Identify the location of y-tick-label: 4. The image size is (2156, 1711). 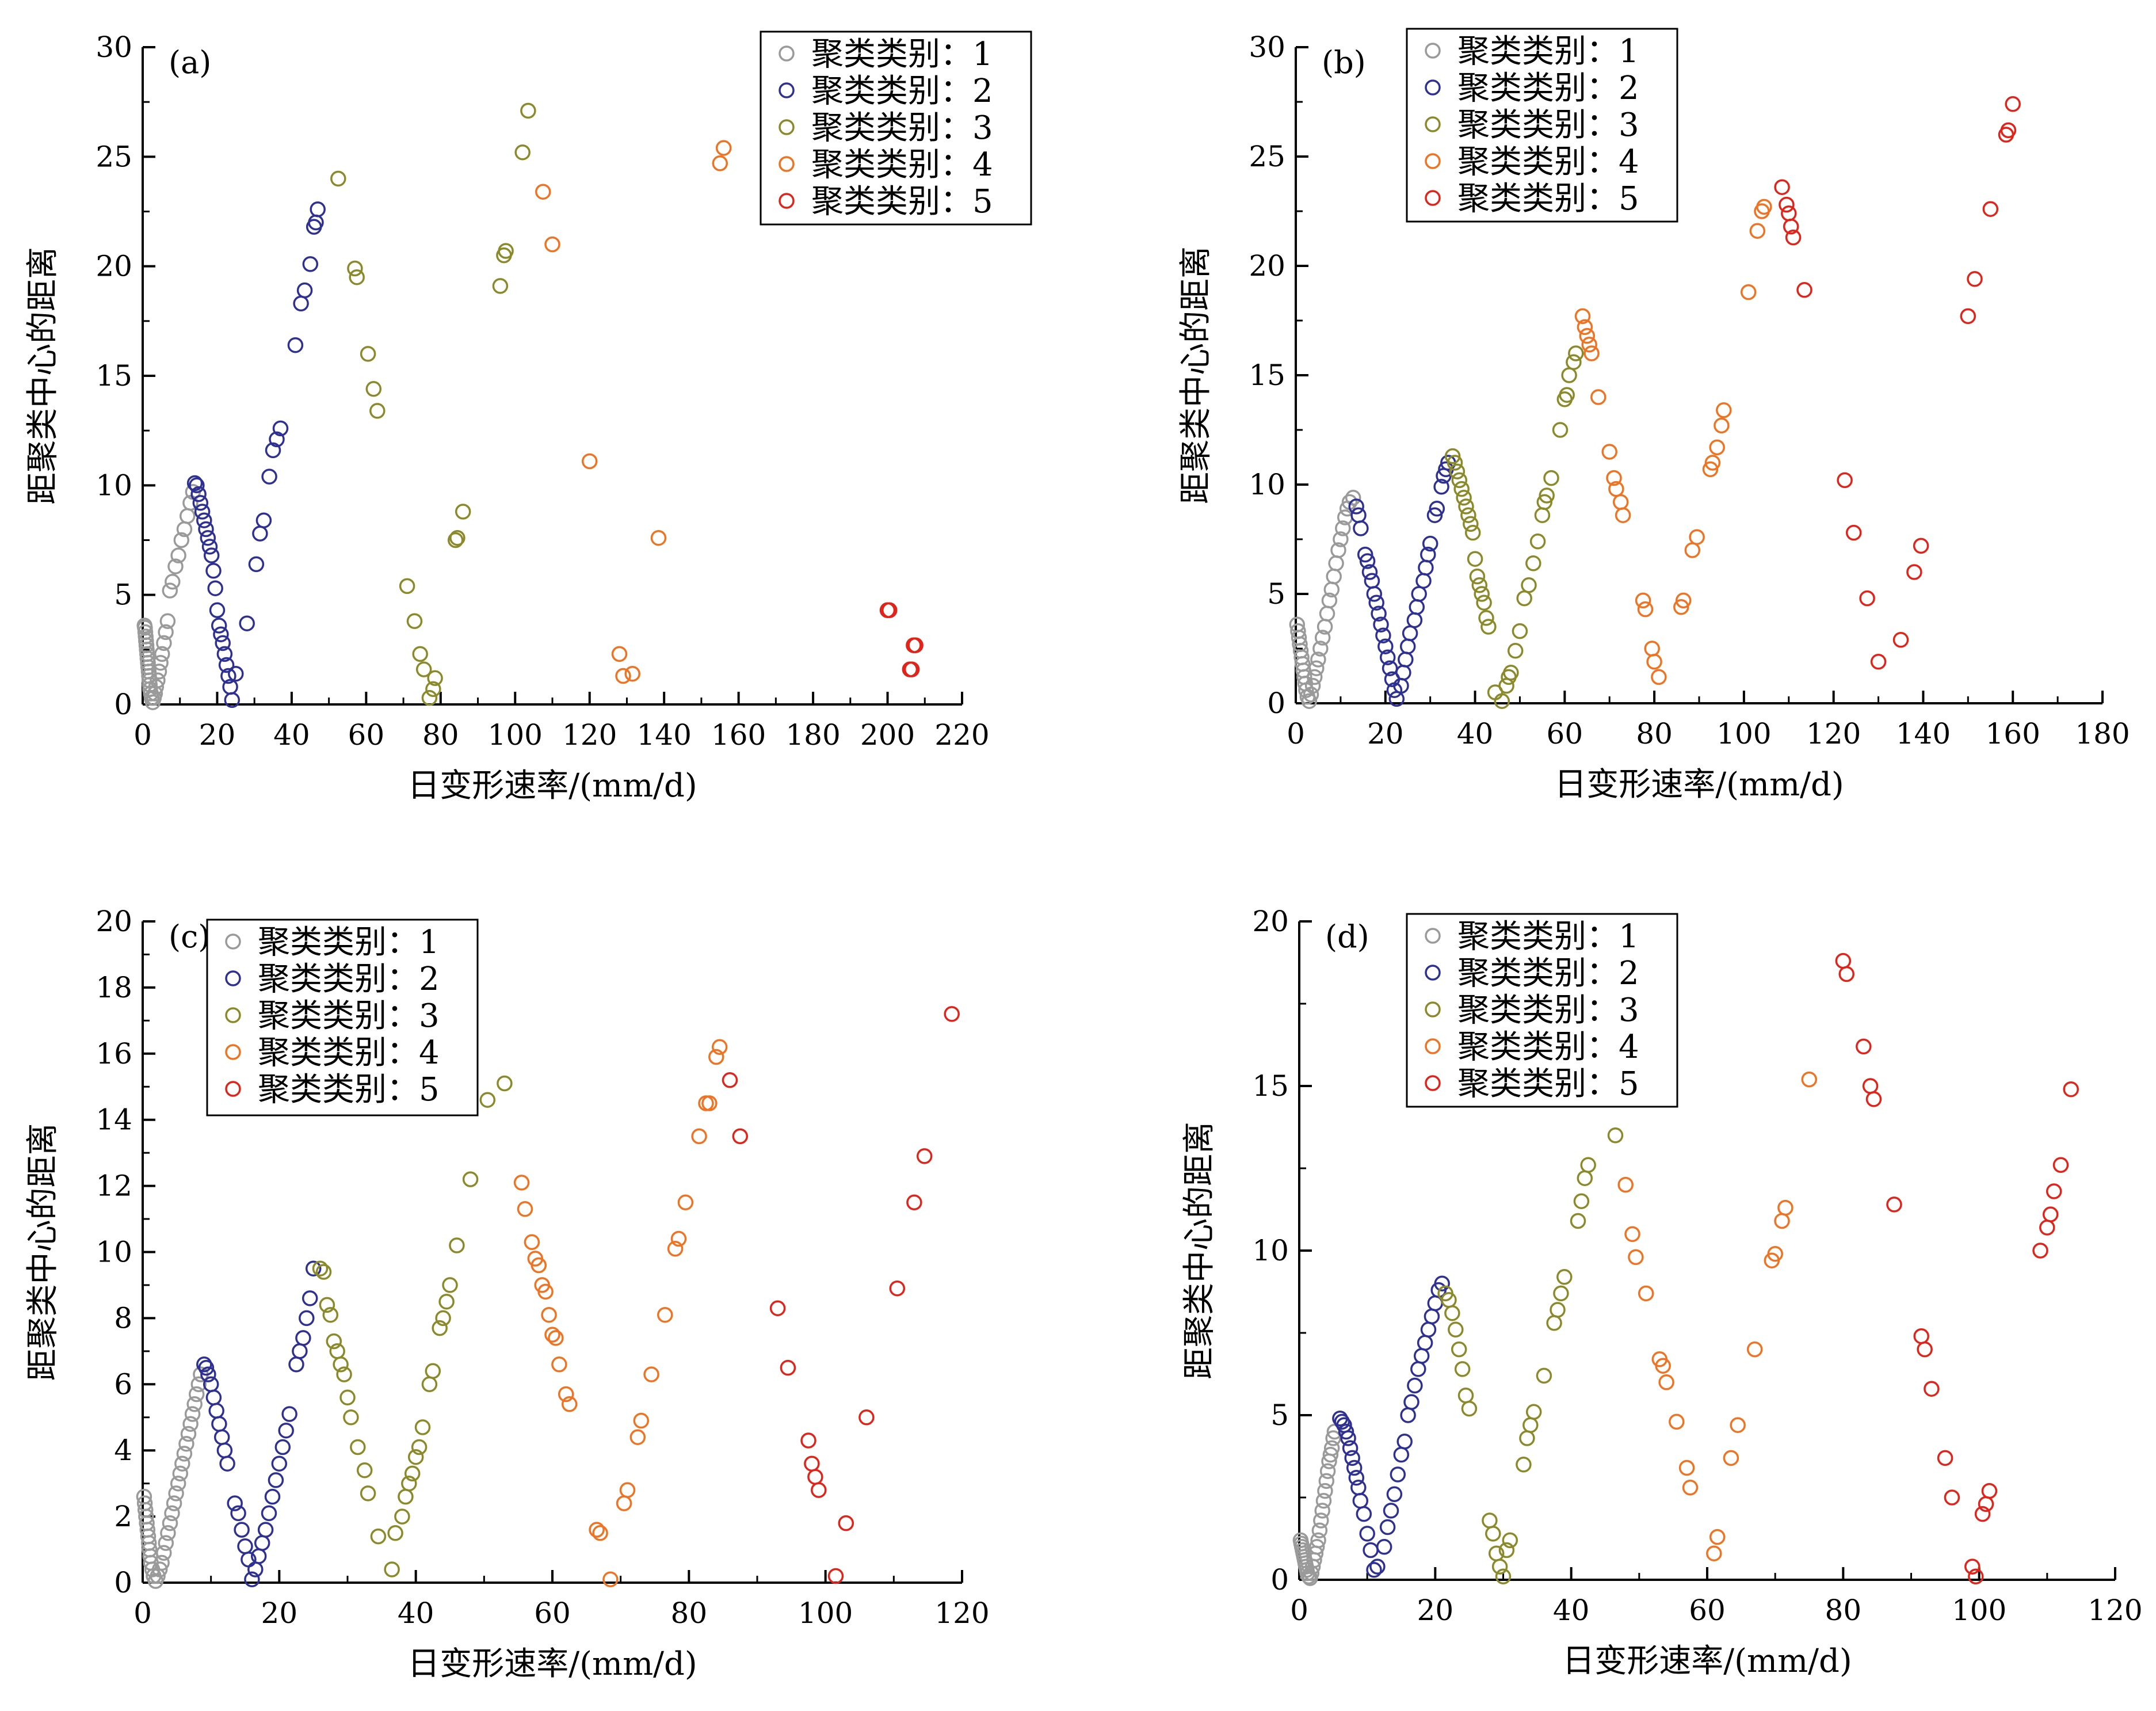
(123, 1450).